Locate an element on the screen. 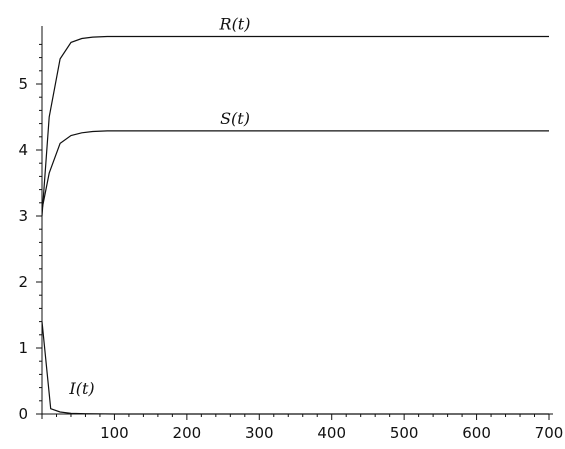 This screenshot has width=565, height=449. y-tick-label: 0 is located at coordinates (23, 414).